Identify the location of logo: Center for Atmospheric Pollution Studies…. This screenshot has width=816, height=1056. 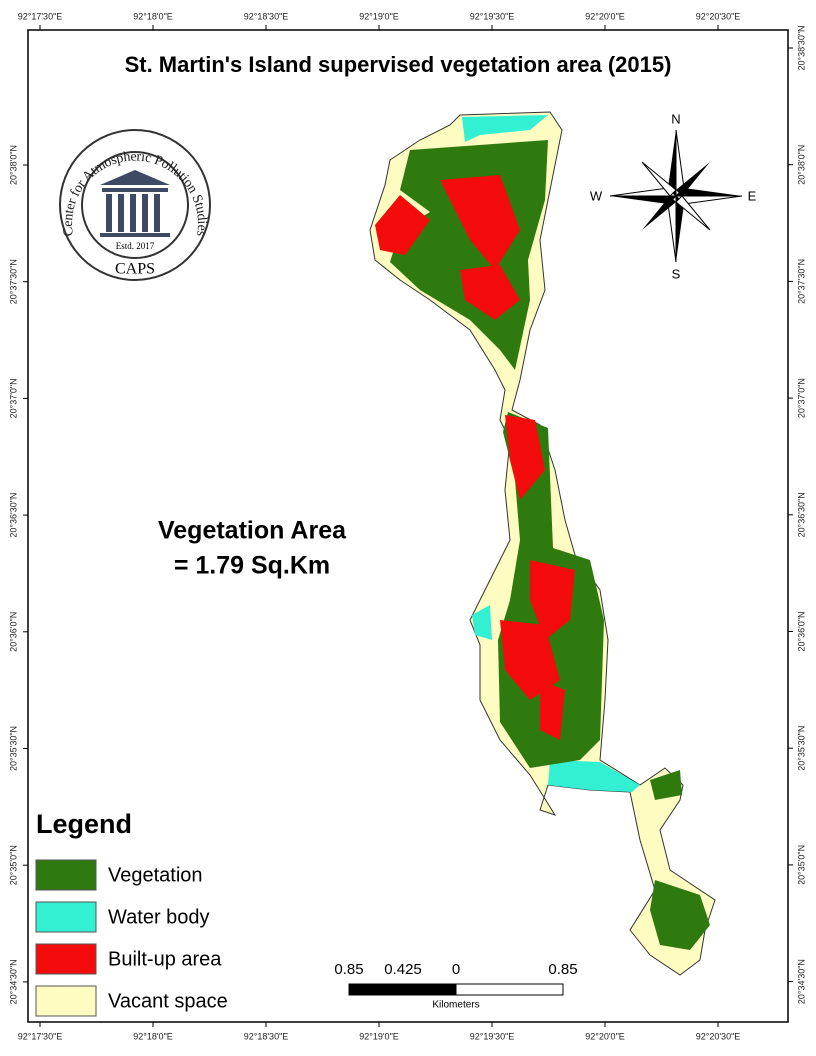
(135, 205).